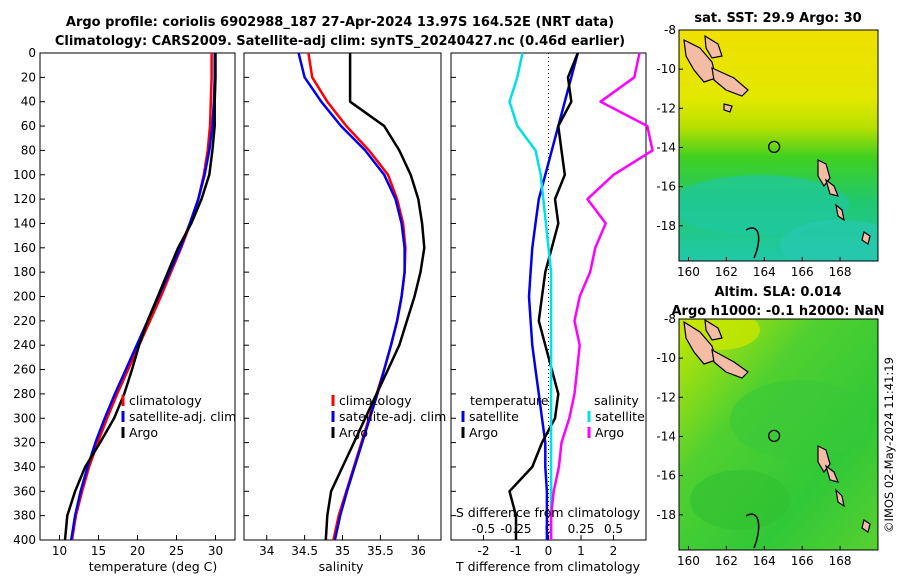  Describe the element at coordinates (137, 551) in the screenshot. I see `x-tick-label: 20` at that location.